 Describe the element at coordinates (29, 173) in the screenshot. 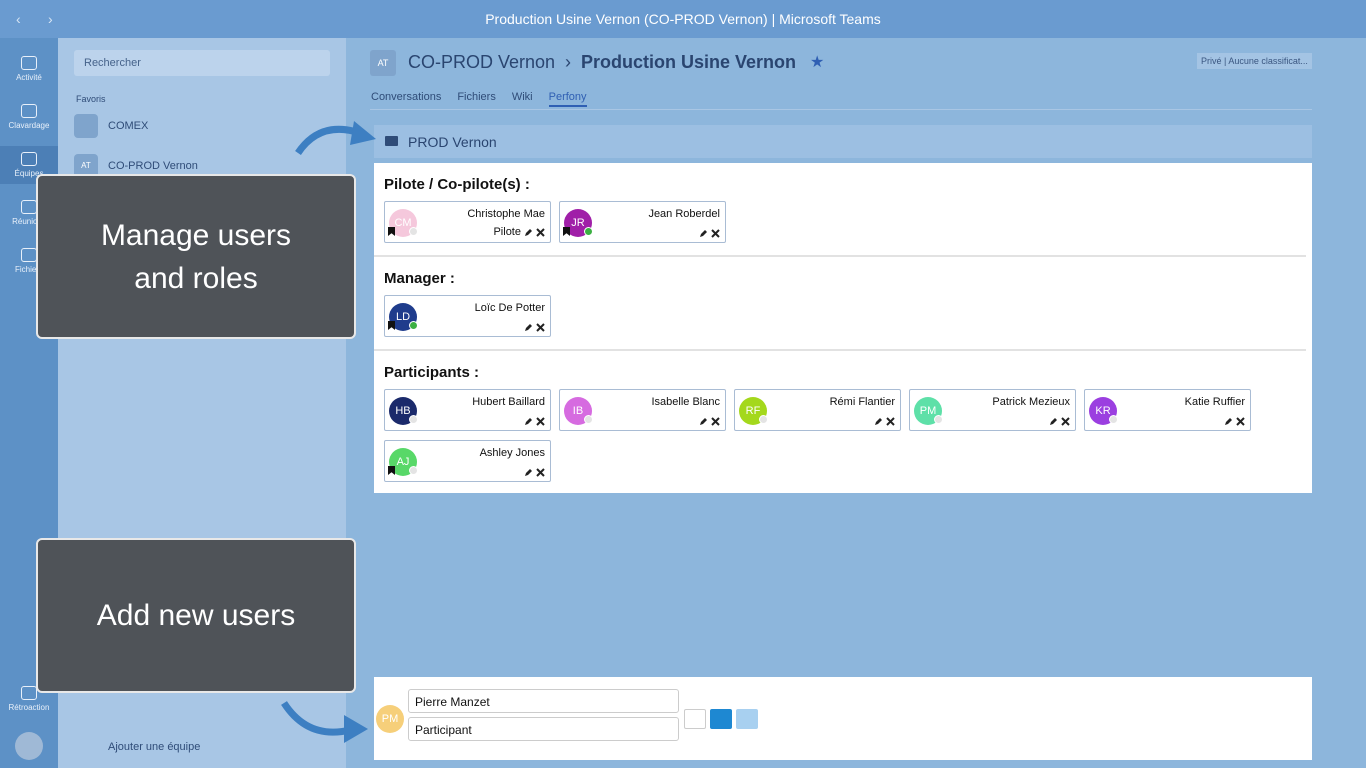

I see `rail-label: Équipes` at that location.